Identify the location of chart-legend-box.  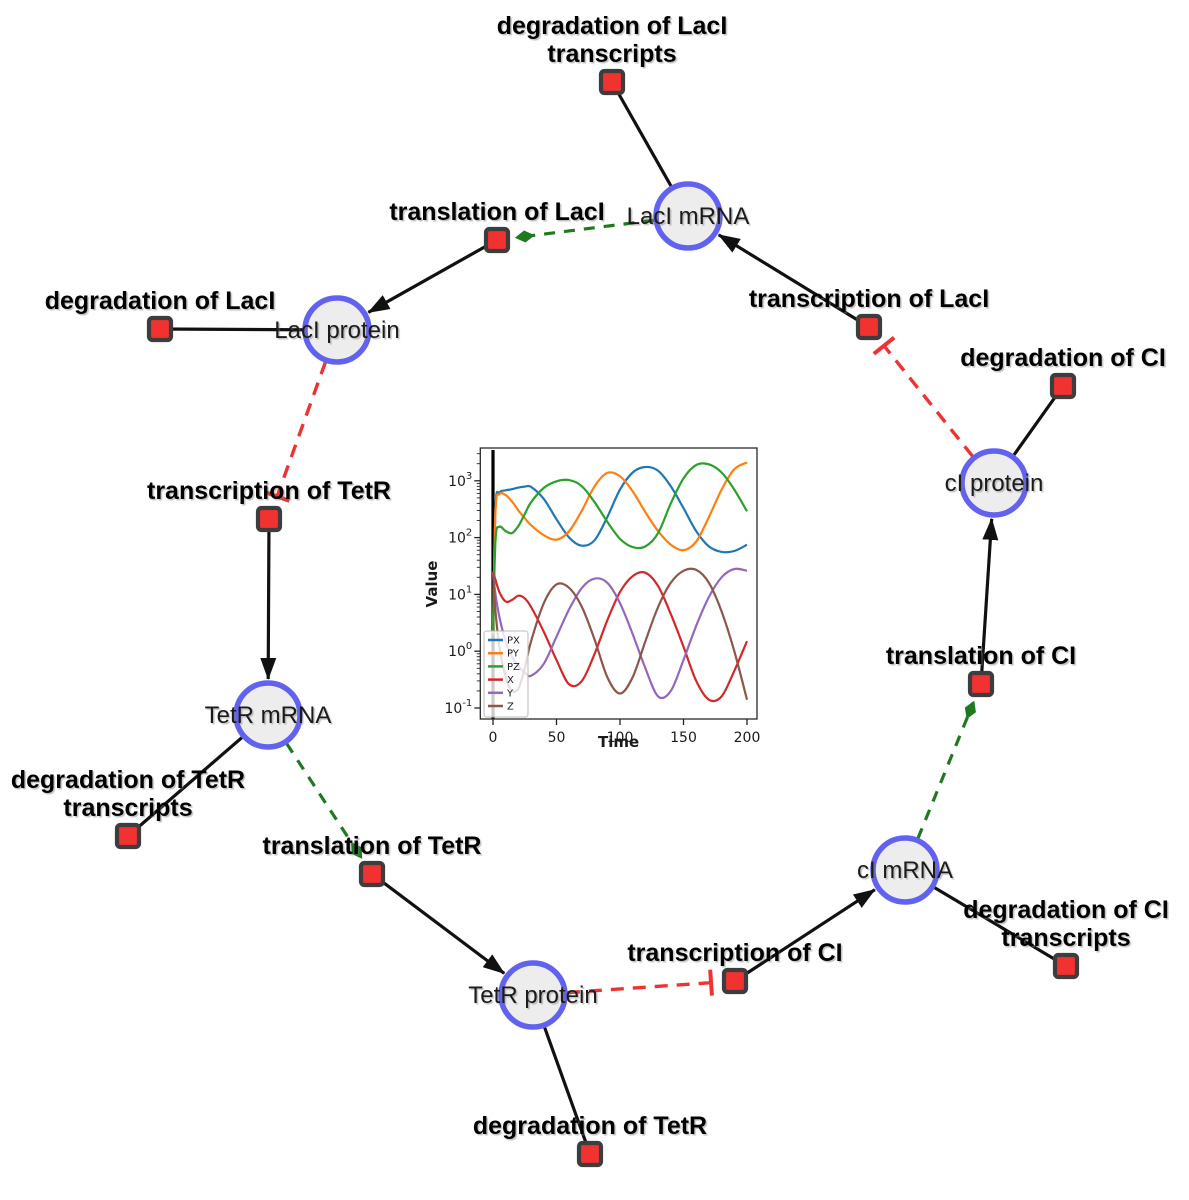
(506, 674).